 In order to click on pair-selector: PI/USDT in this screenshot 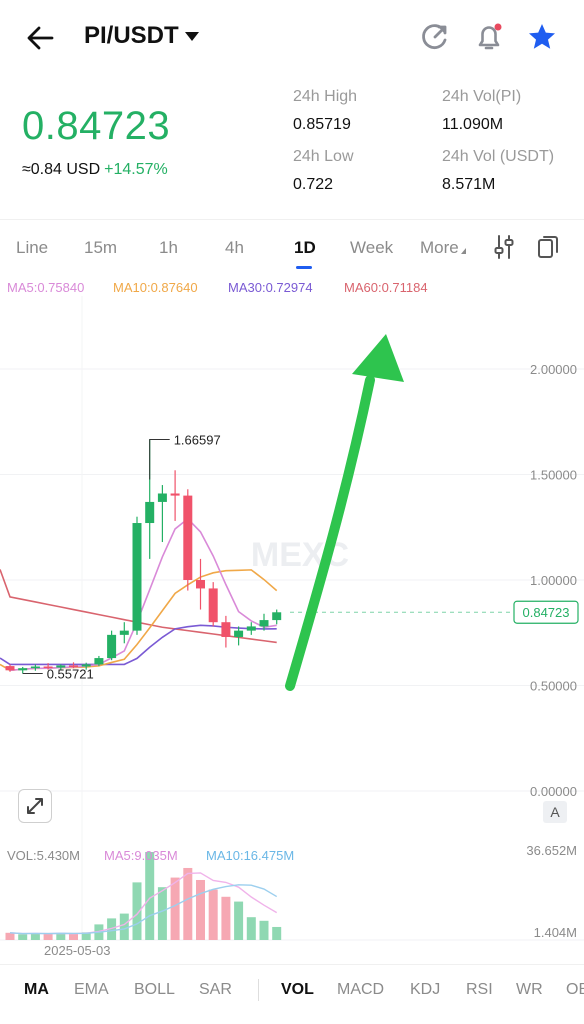, I will do `click(141, 36)`.